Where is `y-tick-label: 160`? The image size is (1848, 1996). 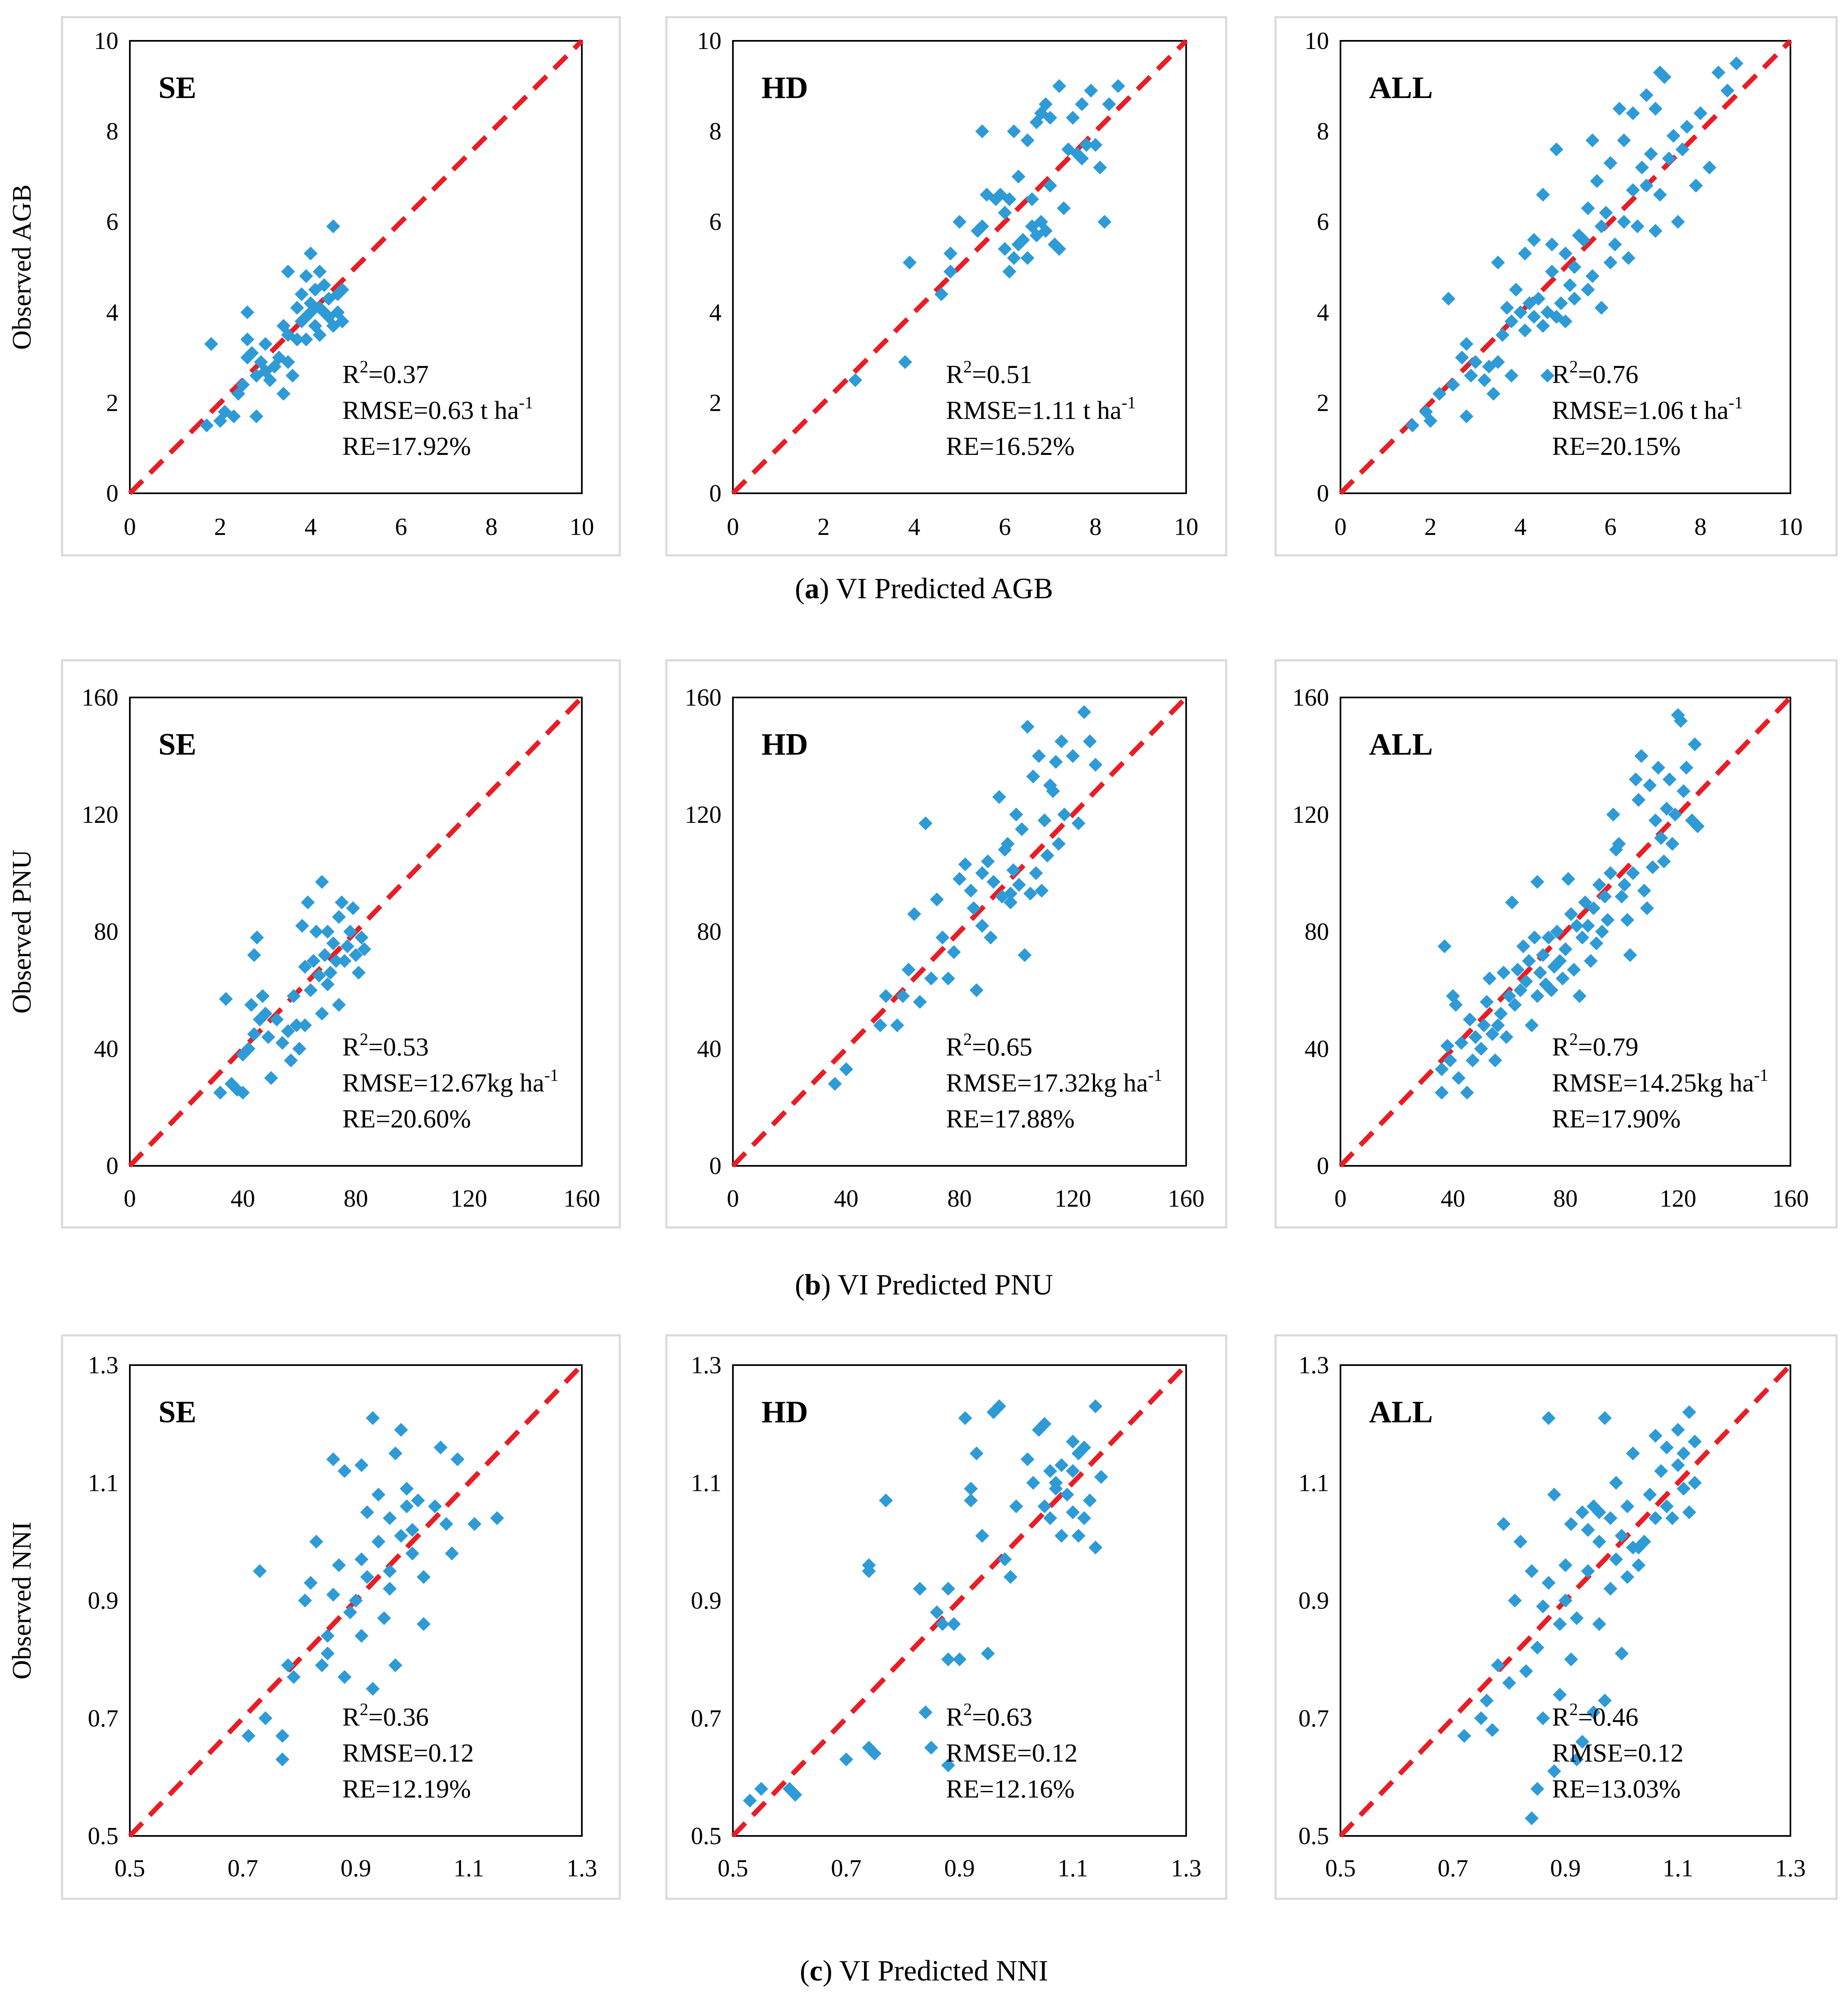
y-tick-label: 160 is located at coordinates (703, 697).